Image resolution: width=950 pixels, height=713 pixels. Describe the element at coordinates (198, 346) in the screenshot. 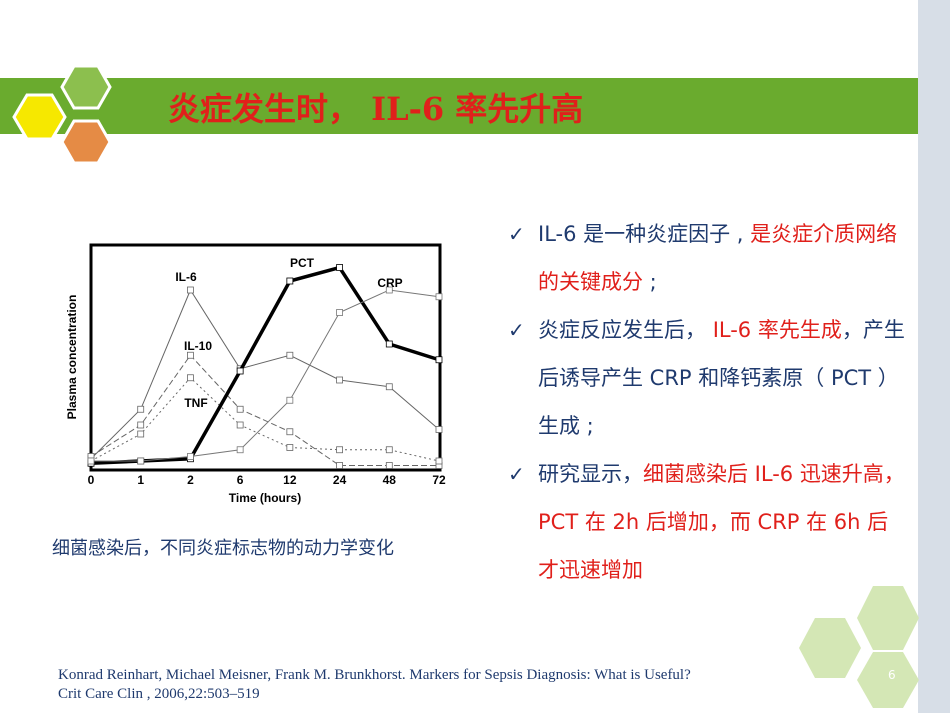

I see `series-label: IL-10` at that location.